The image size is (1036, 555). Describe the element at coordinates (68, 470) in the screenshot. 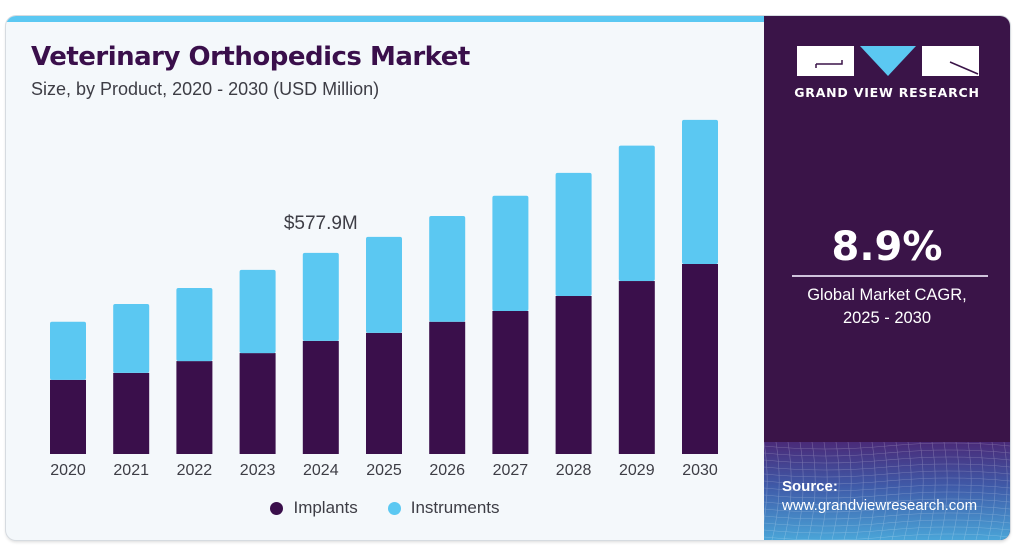

I see `x-tick-label: 2020` at that location.